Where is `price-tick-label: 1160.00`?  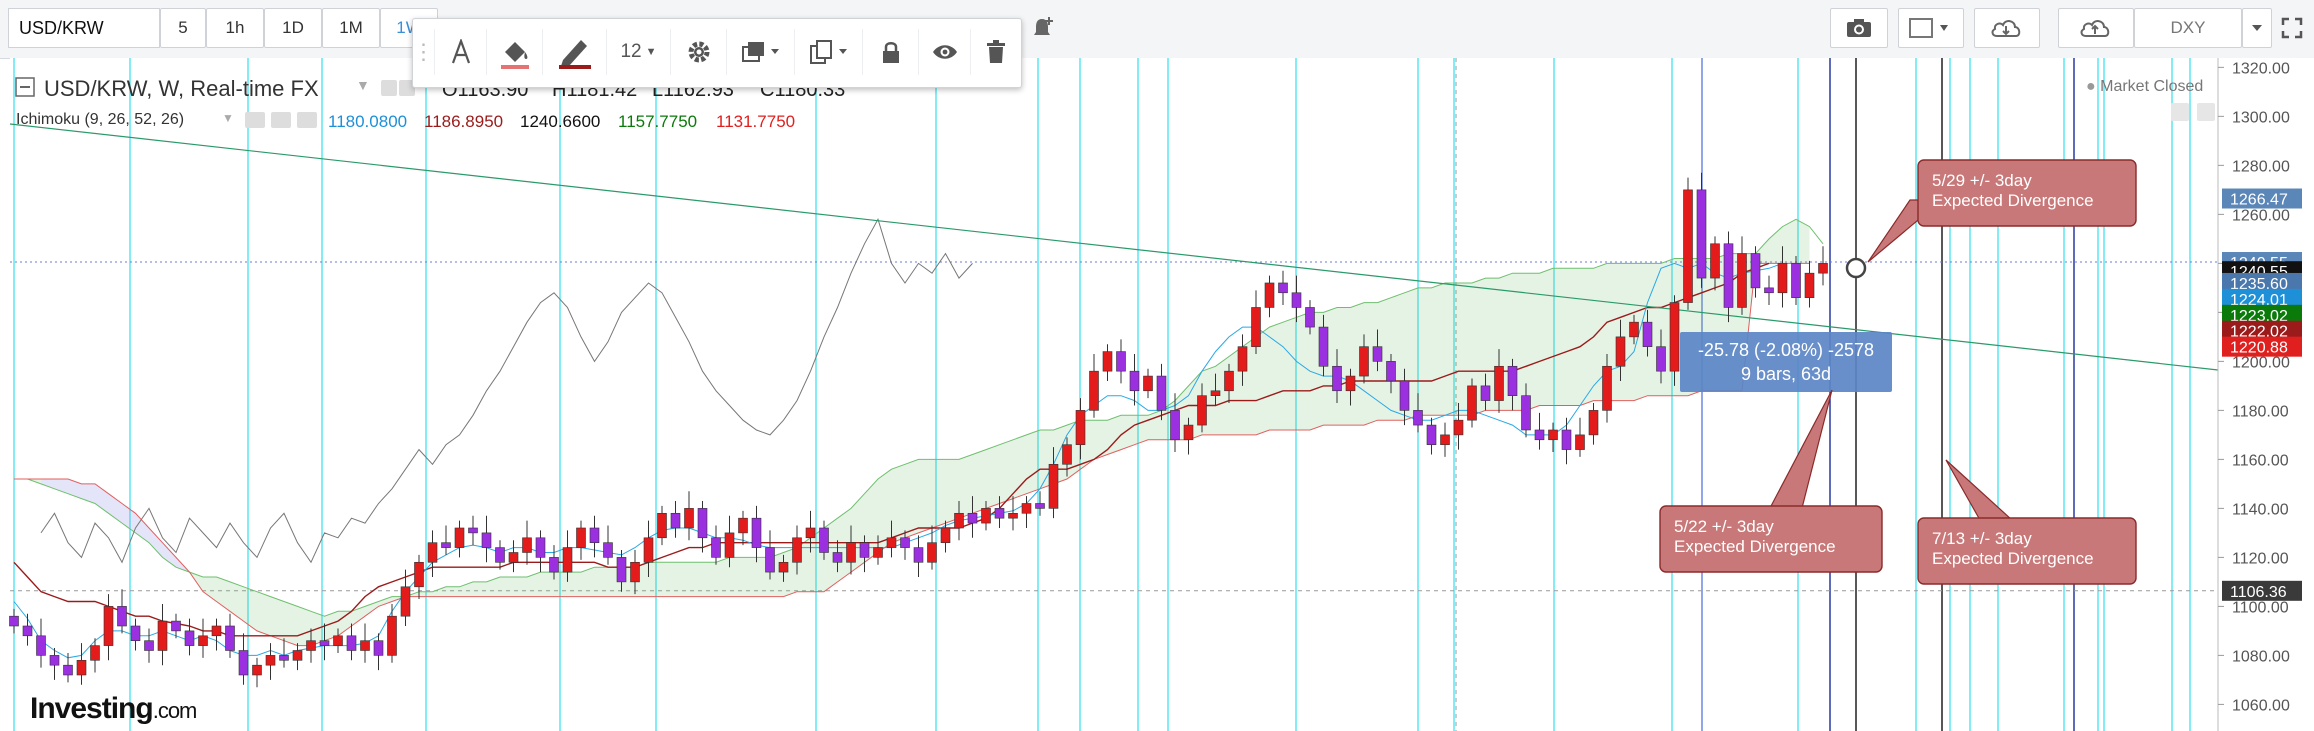
price-tick-label: 1160.00 is located at coordinates (2260, 460).